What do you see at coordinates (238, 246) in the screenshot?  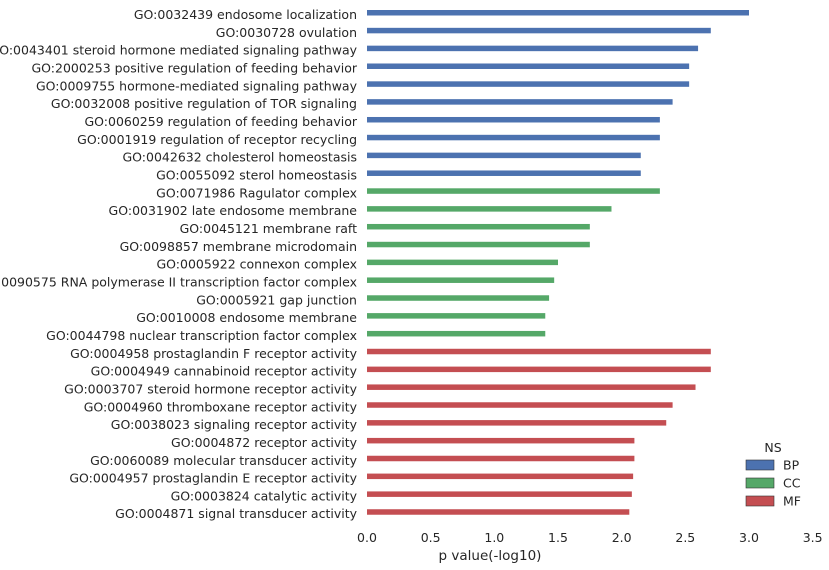 I see `category-label: GO:0098857 membrane microdomain` at bounding box center [238, 246].